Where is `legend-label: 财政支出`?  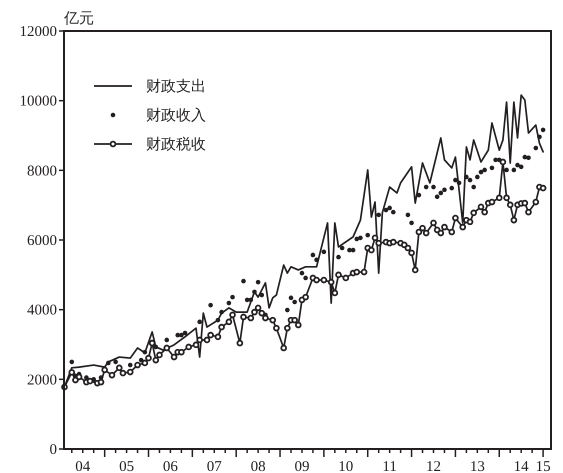 legend-label: 财政支出 is located at coordinates (176, 86).